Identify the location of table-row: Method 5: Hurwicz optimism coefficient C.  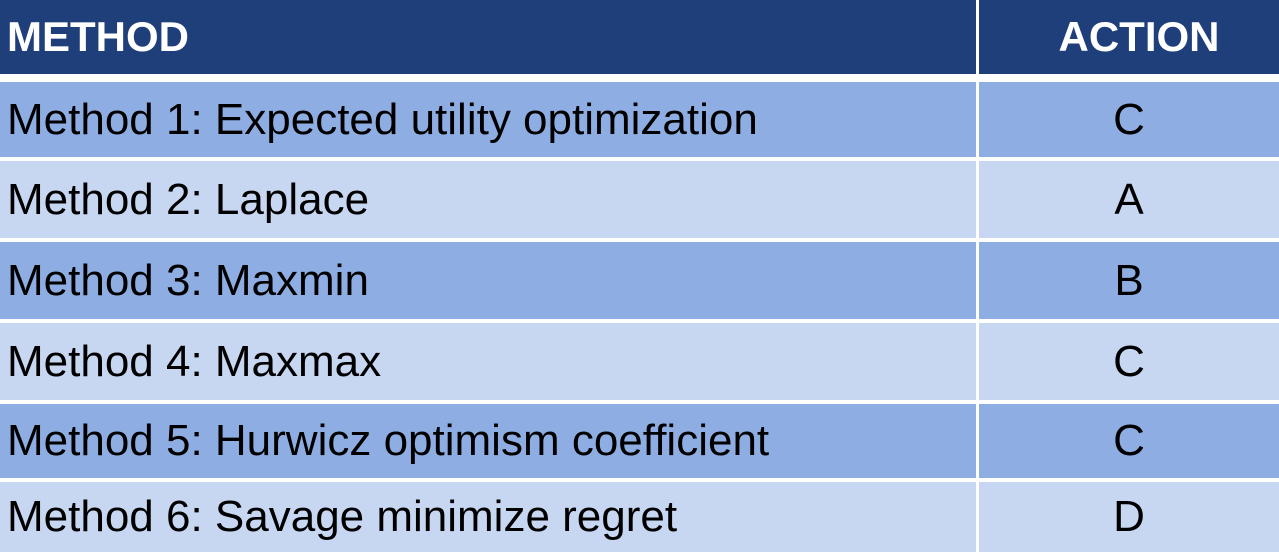
(639, 441).